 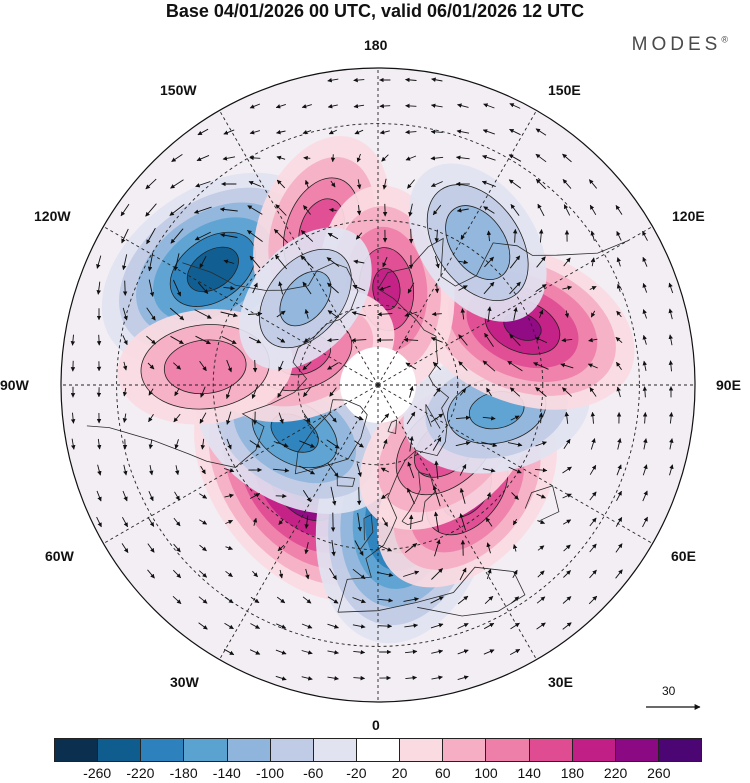 I want to click on lon-label-60e: 60E, so click(x=683, y=556).